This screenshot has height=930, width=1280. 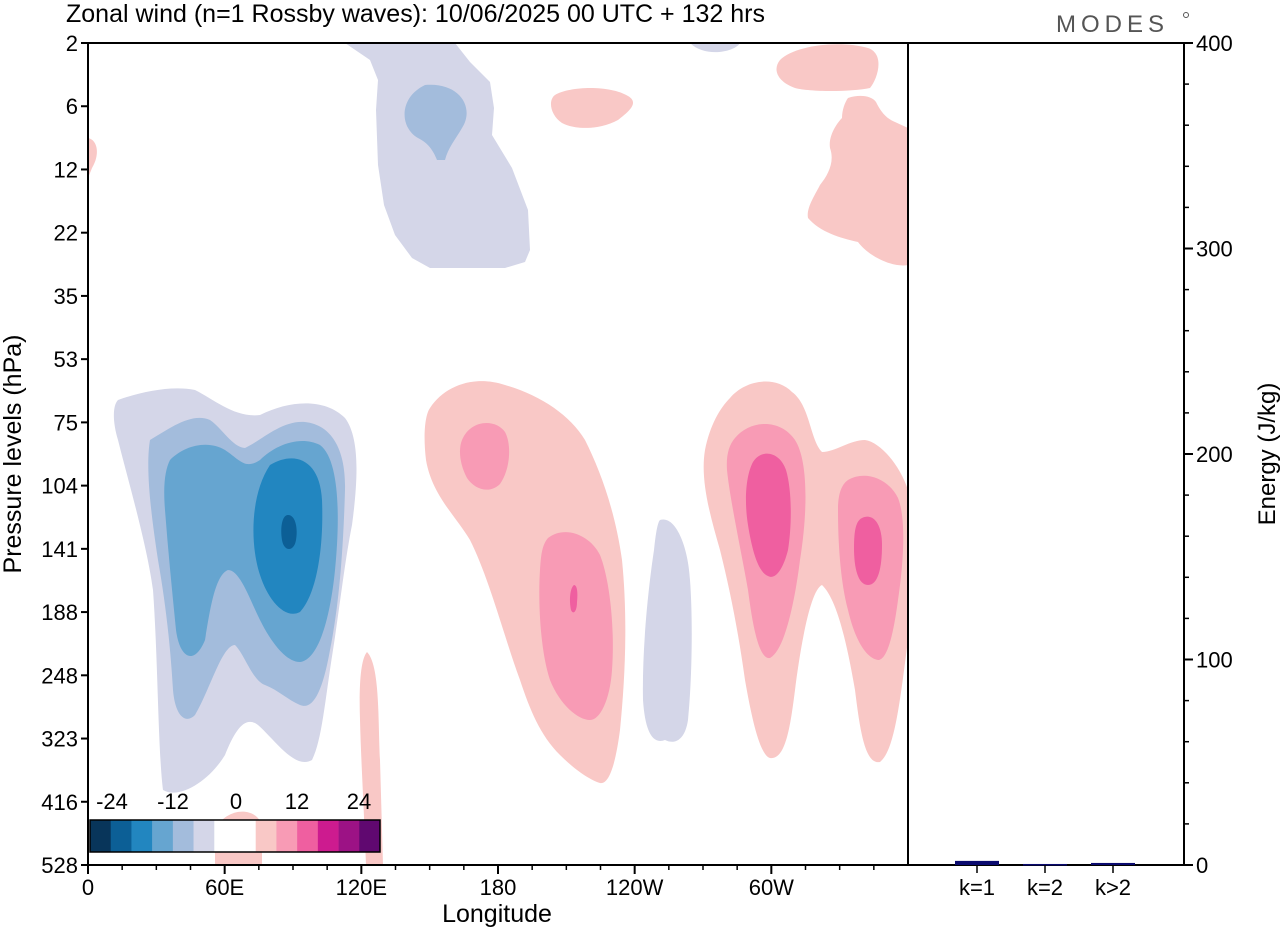 What do you see at coordinates (66, 422) in the screenshot?
I see `y-tick-label: 75` at bounding box center [66, 422].